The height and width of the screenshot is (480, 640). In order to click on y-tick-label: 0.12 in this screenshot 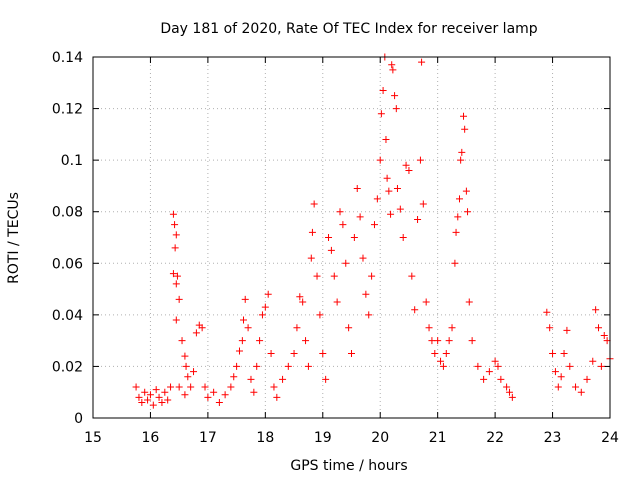, I will do `click(67, 110)`.